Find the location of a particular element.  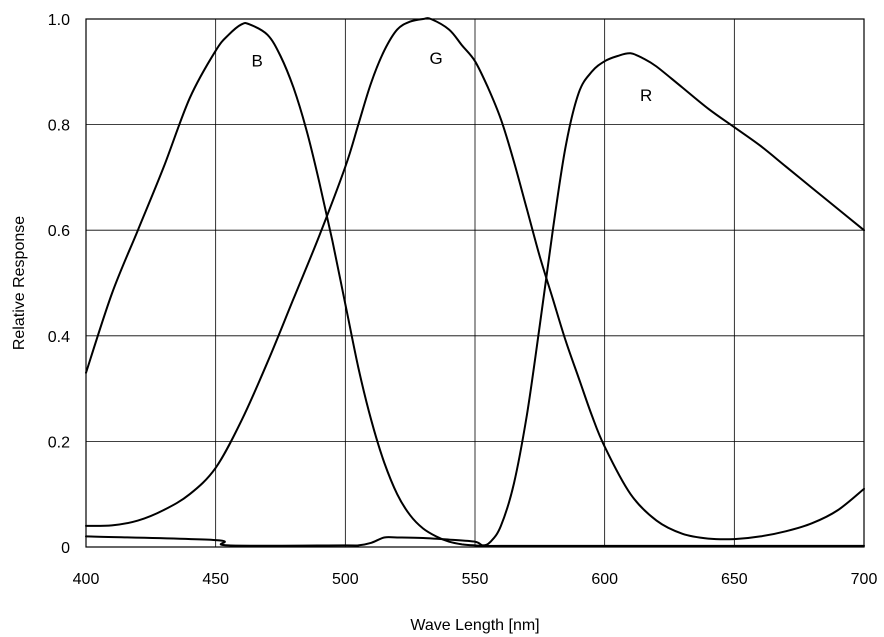

x-tick-label: 400 is located at coordinates (86, 579).